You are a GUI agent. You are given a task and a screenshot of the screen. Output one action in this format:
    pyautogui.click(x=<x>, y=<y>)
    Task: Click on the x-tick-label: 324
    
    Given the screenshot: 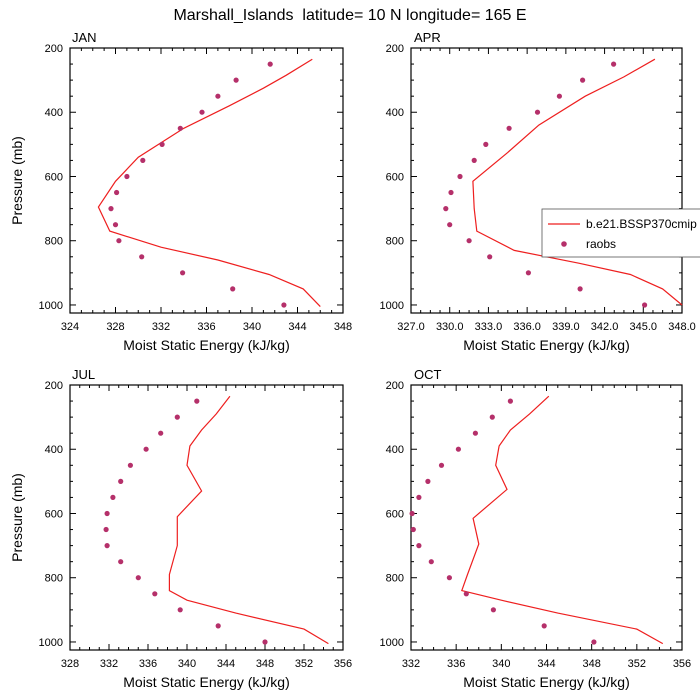 What is the action you would take?
    pyautogui.click(x=70, y=327)
    